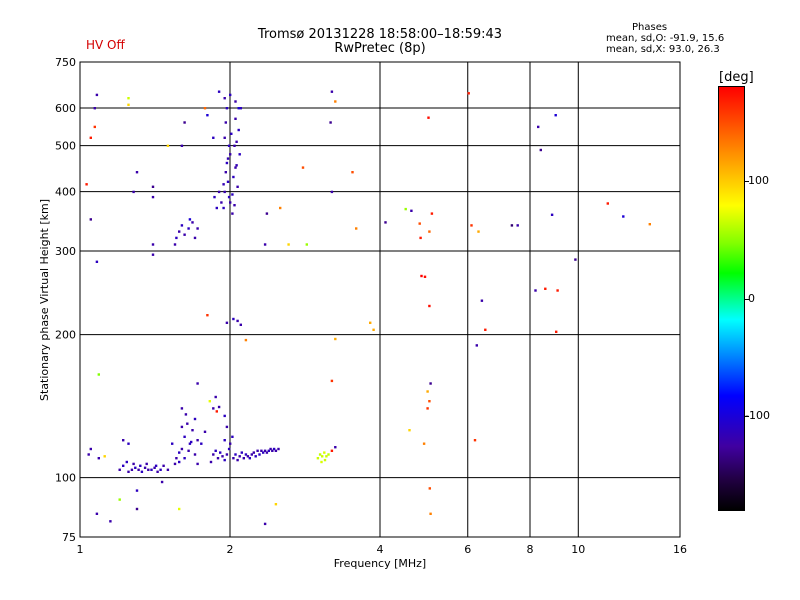 Image resolution: width=800 pixels, height=600 pixels. Describe the element at coordinates (65, 192) in the screenshot. I see `y-tick-label: 400` at that location.